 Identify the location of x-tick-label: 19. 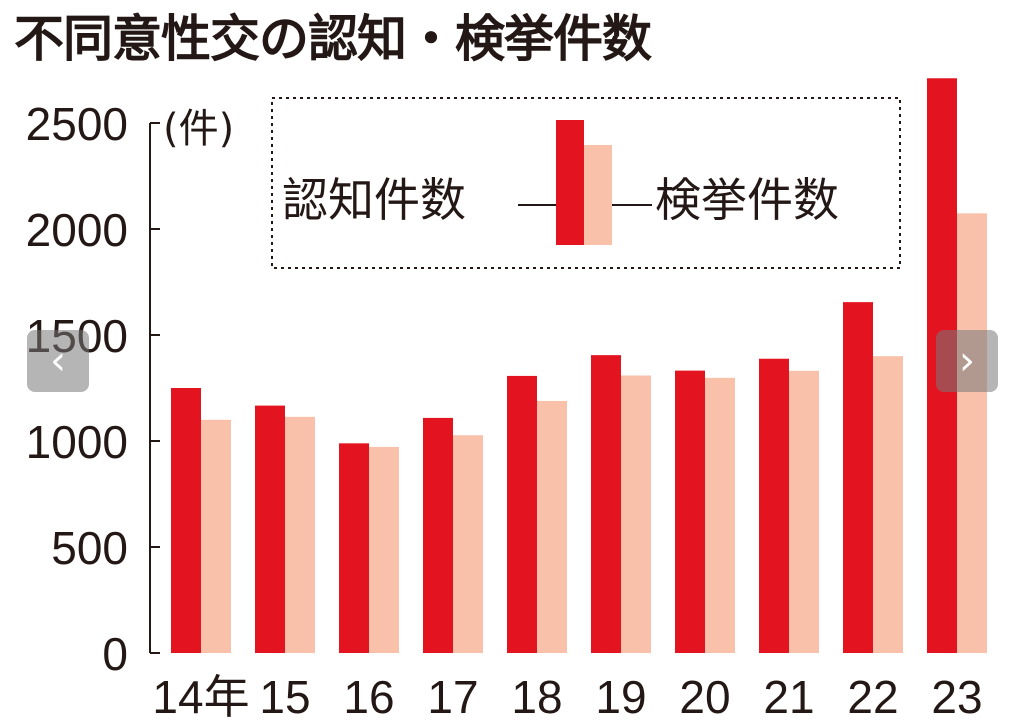
(620, 697).